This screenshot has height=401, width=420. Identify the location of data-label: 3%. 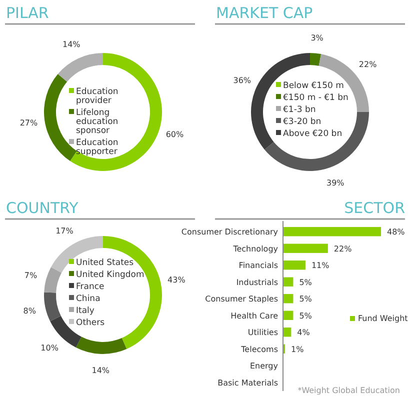
(317, 37).